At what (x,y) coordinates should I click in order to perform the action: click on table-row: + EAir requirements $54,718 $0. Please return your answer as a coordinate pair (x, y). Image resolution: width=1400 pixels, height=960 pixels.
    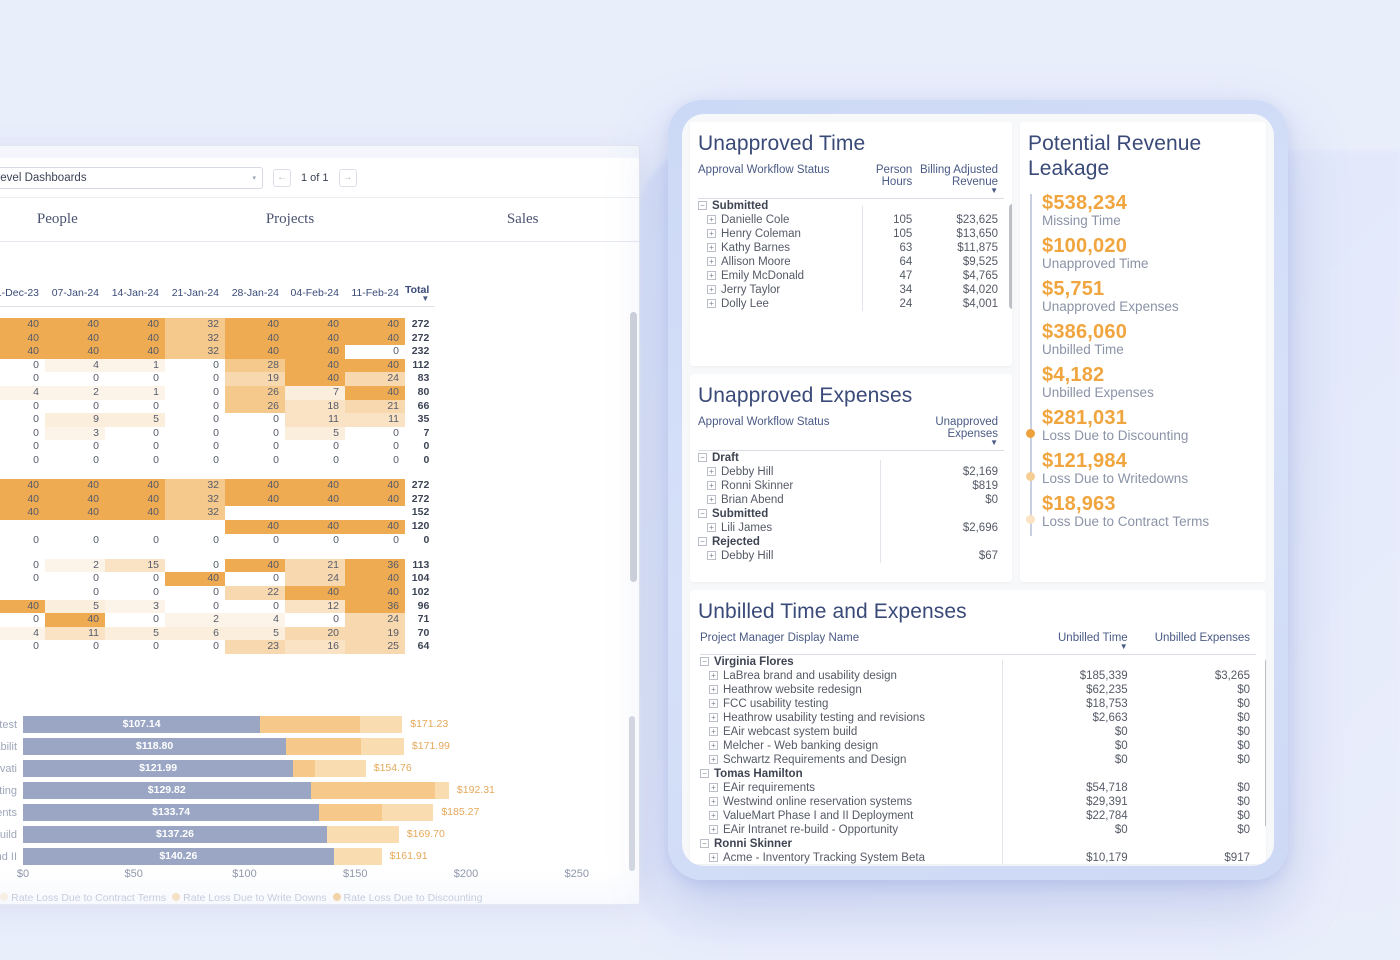
    Looking at the image, I should click on (978, 788).